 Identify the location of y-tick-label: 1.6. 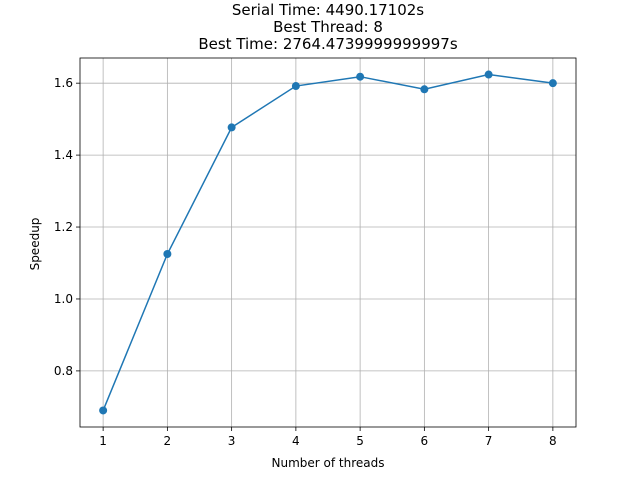
(63, 83).